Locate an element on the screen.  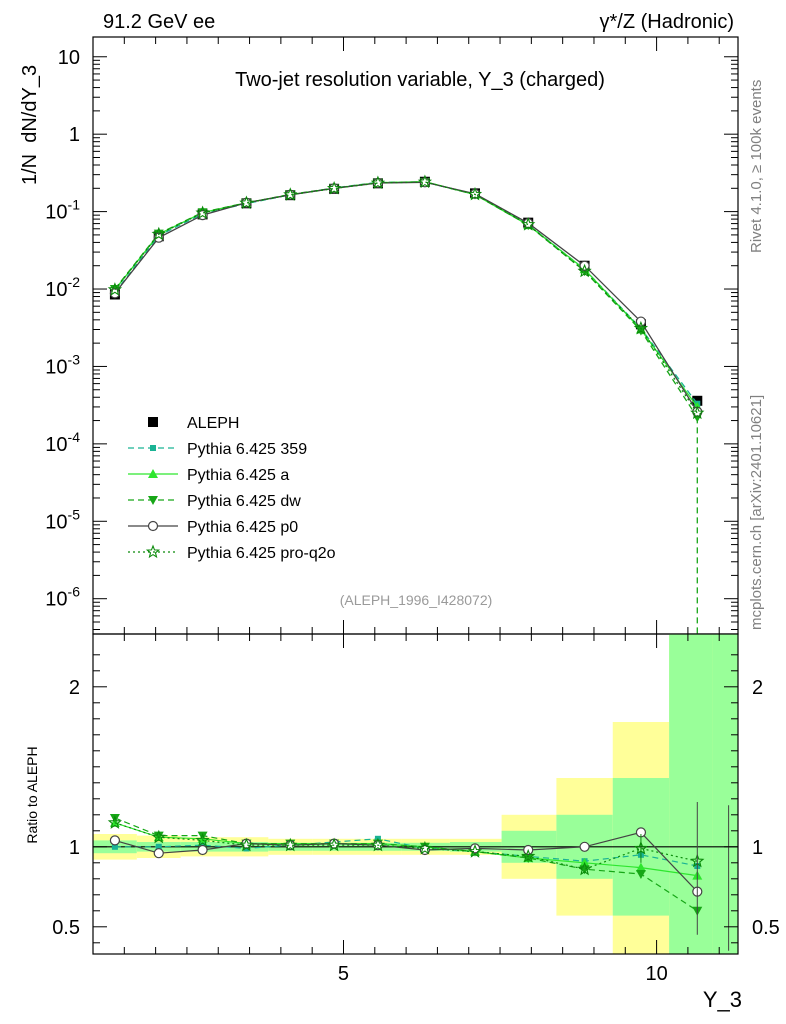
ytick-exp: -6 is located at coordinates (74, 592).